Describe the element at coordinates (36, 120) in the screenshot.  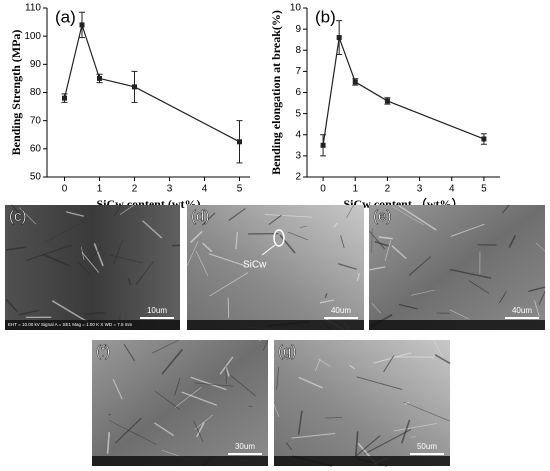
I see `y-tick-label: 70` at that location.